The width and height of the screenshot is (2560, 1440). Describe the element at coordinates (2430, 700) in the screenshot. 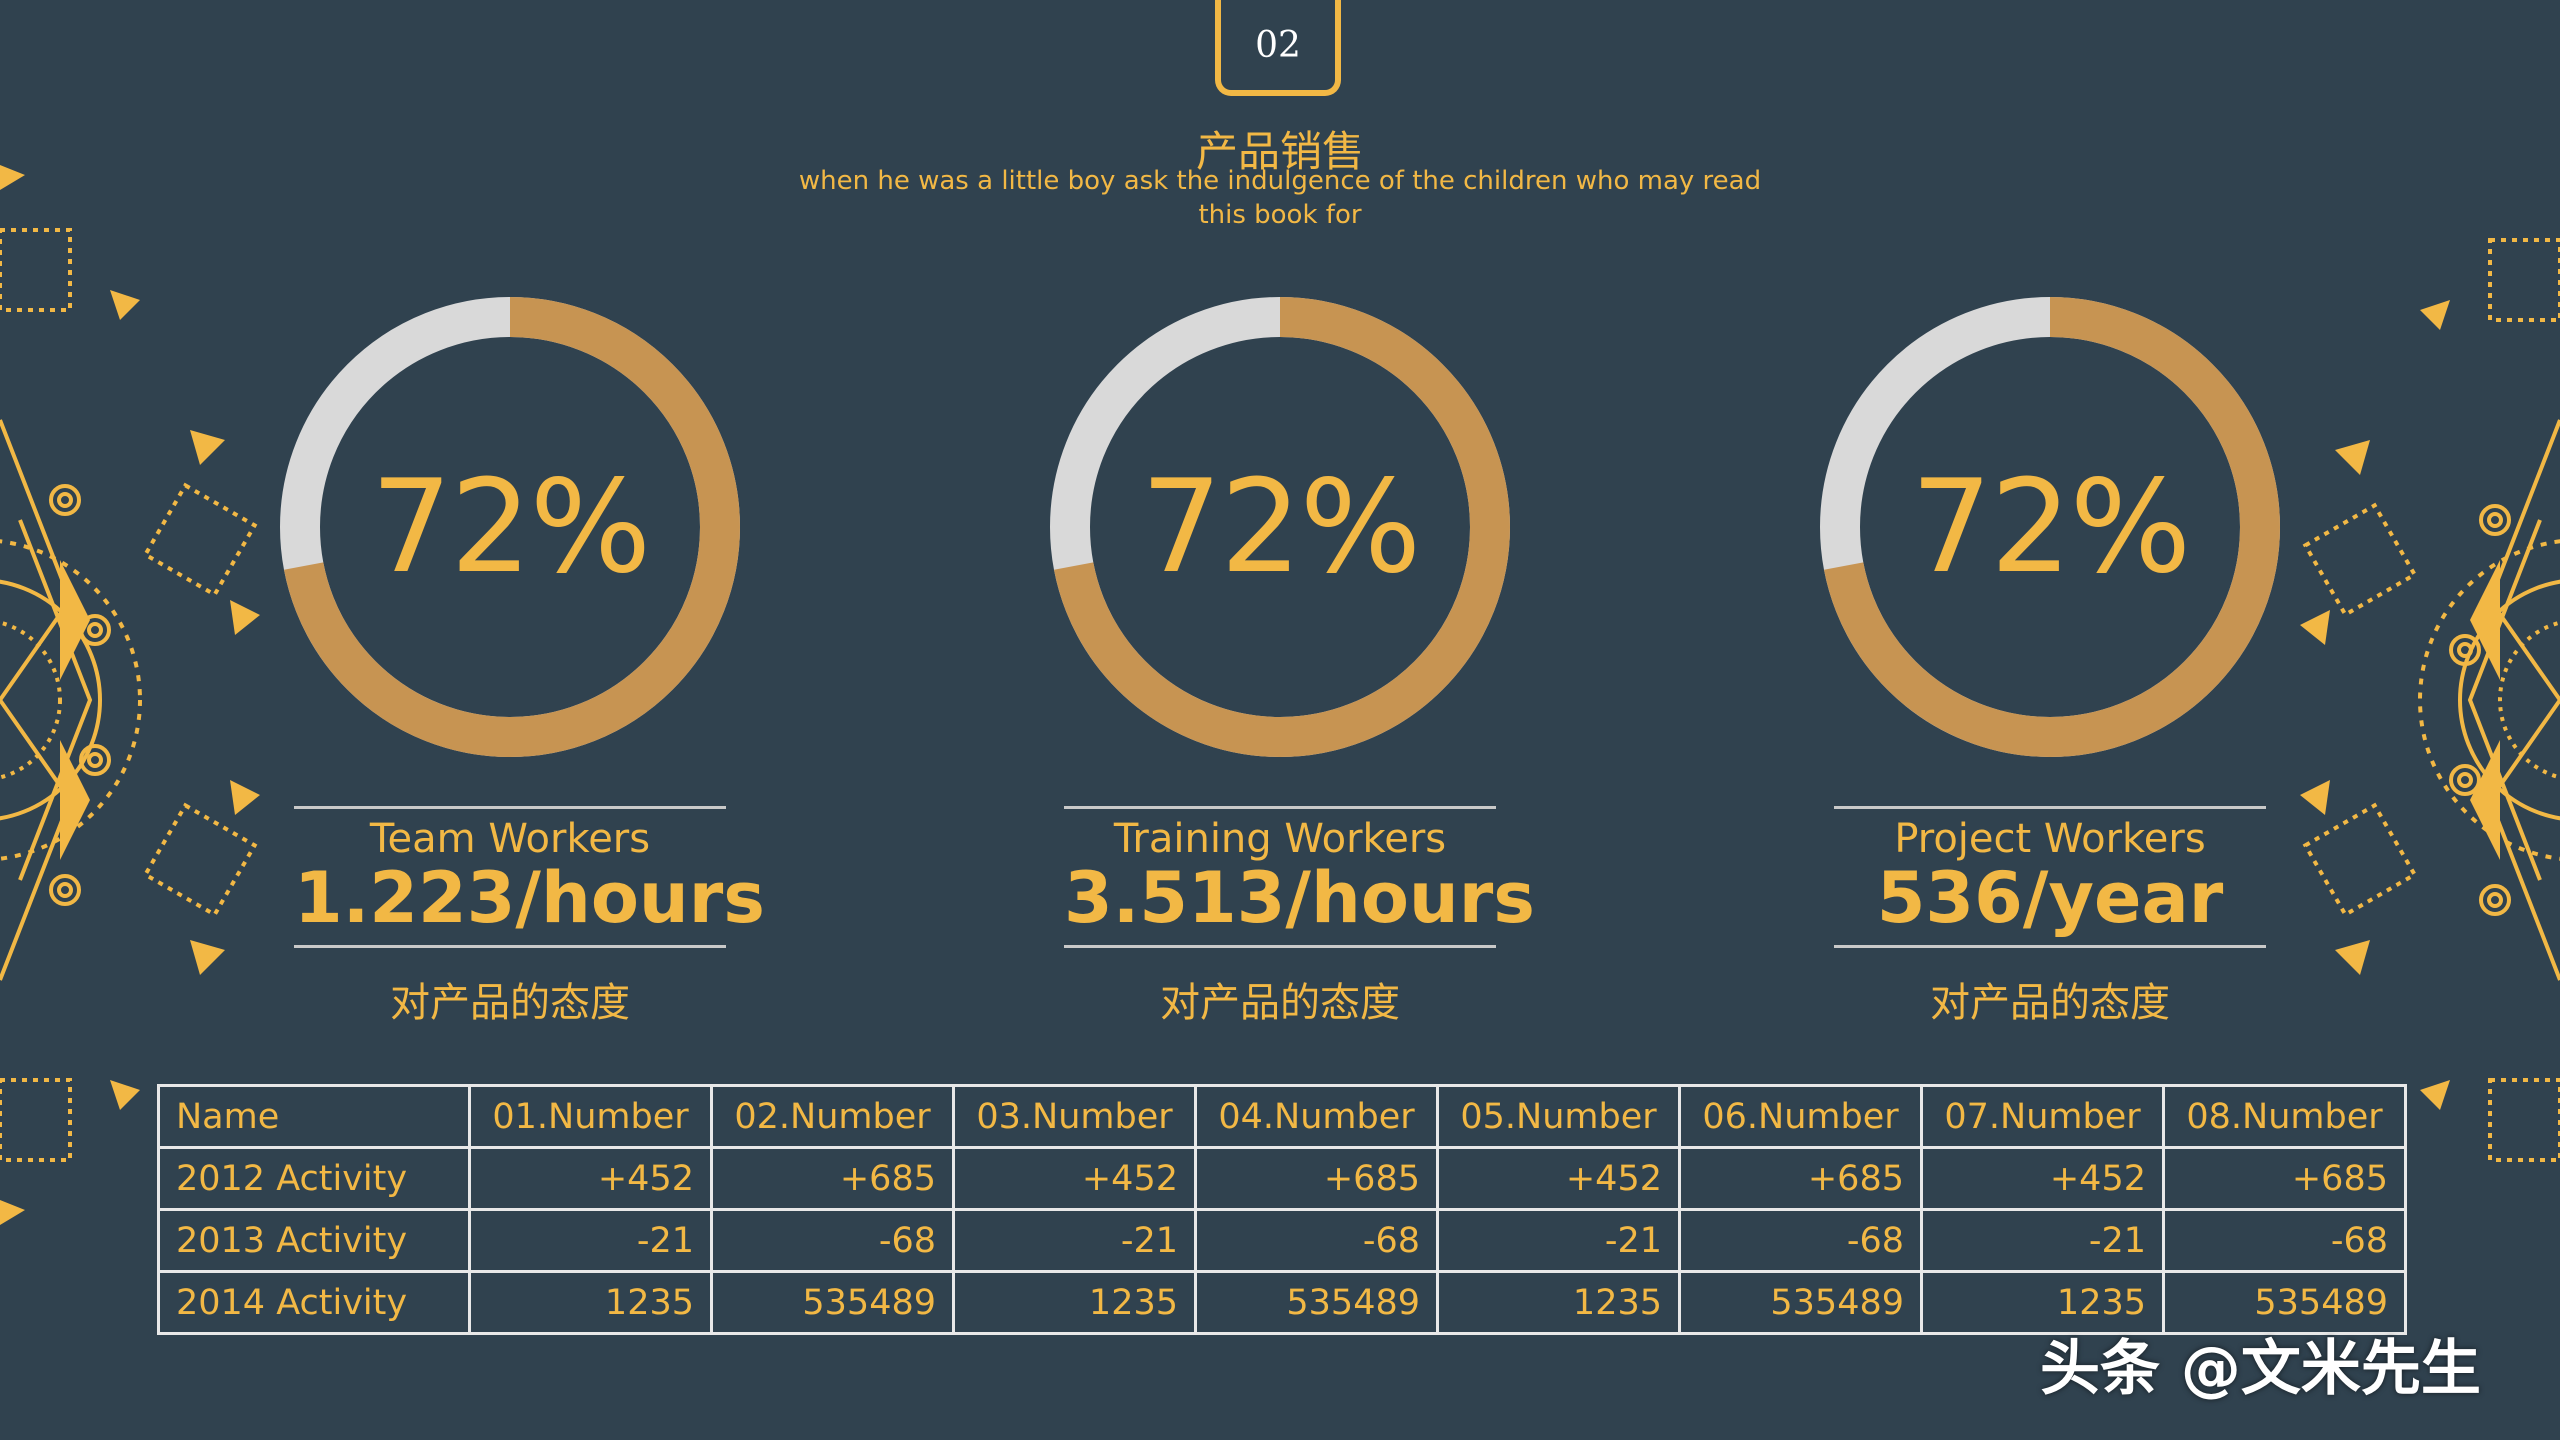

I see `mandala-decoration-right` at that location.